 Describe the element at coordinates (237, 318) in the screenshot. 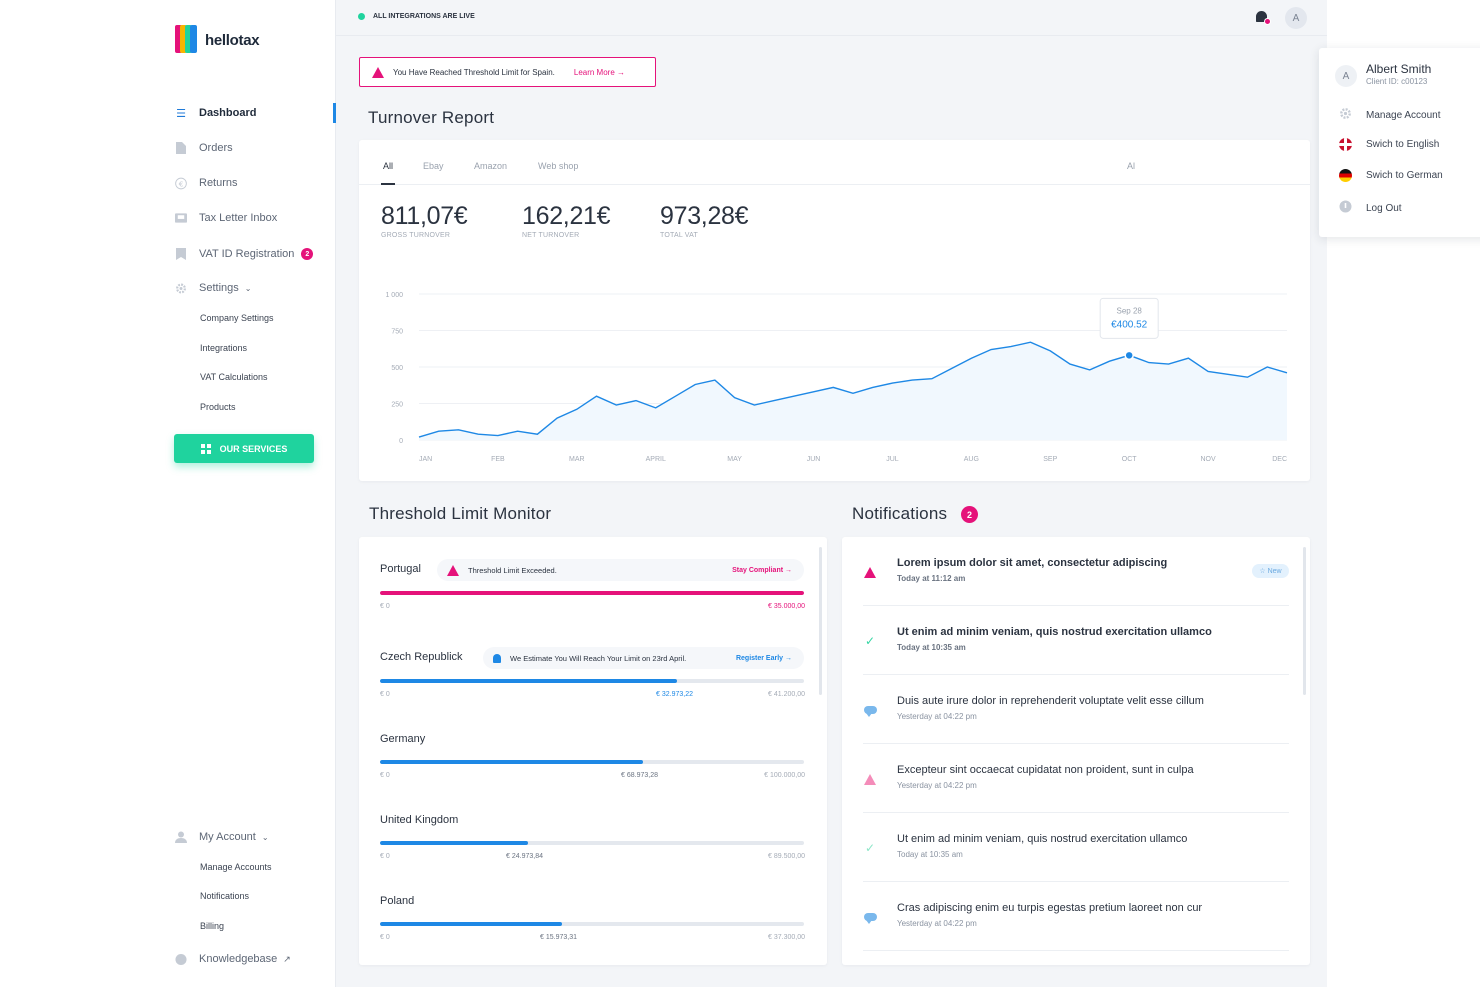

I see `sidebar-subitem-company-settings: Company Settings` at that location.